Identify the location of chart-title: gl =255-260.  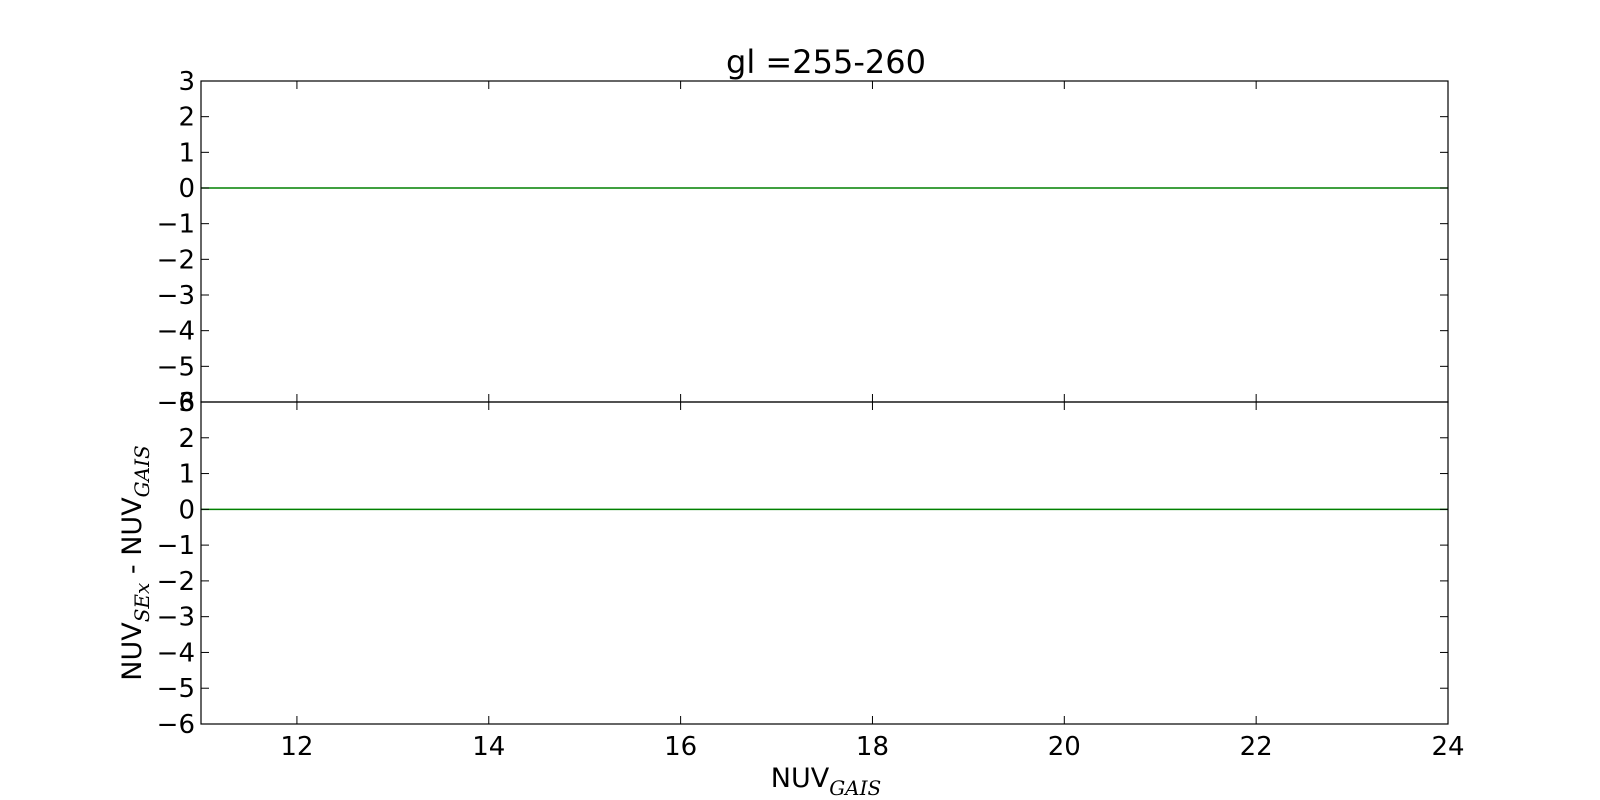
(826, 62).